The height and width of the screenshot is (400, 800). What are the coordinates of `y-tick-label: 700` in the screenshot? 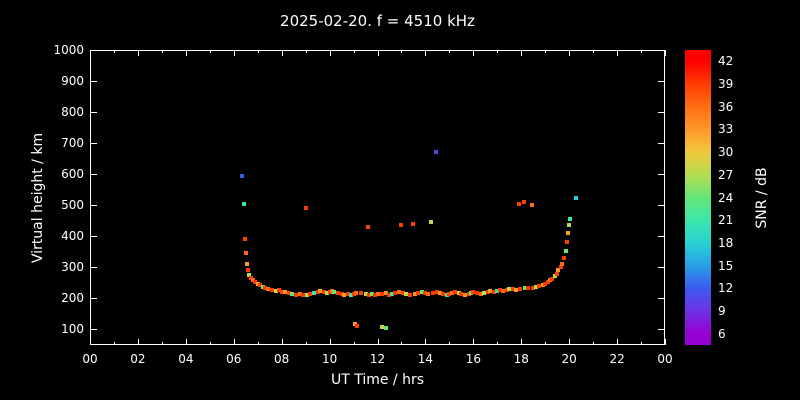 It's located at (72, 143).